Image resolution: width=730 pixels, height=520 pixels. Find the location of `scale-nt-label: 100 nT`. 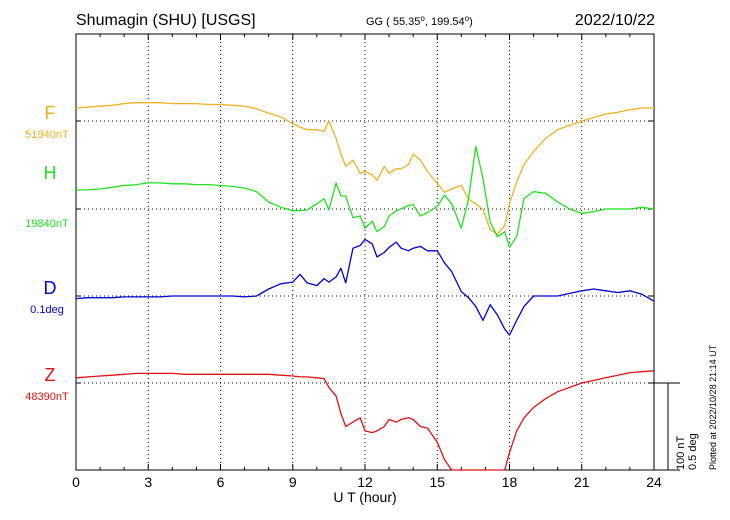

scale-nt-label: 100 nT is located at coordinates (681, 452).